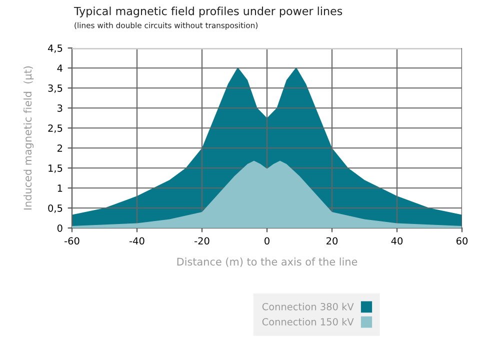 Image resolution: width=484 pixels, height=345 pixels. I want to click on y-tick-label: 1,5, so click(55, 168).